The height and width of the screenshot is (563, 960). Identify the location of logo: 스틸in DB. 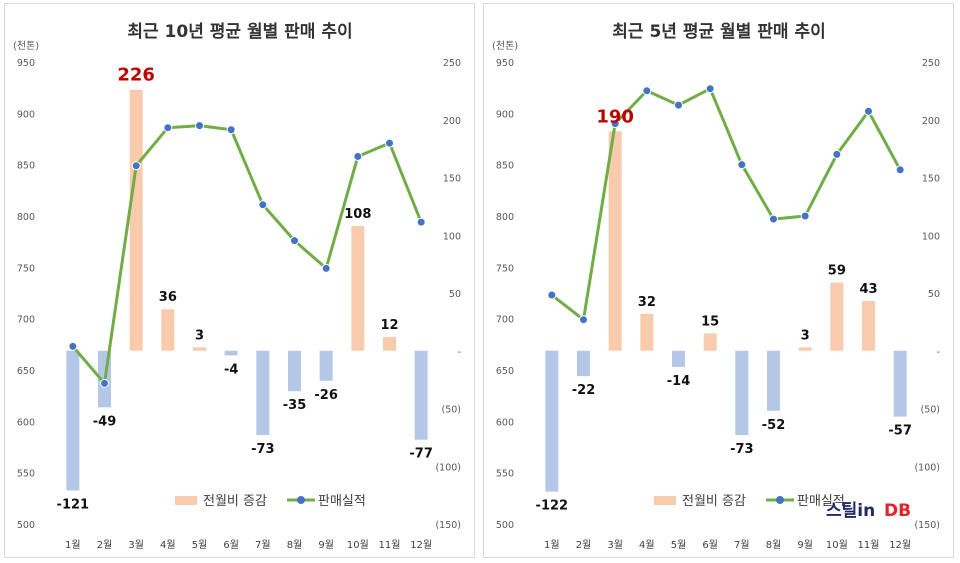
(868, 510).